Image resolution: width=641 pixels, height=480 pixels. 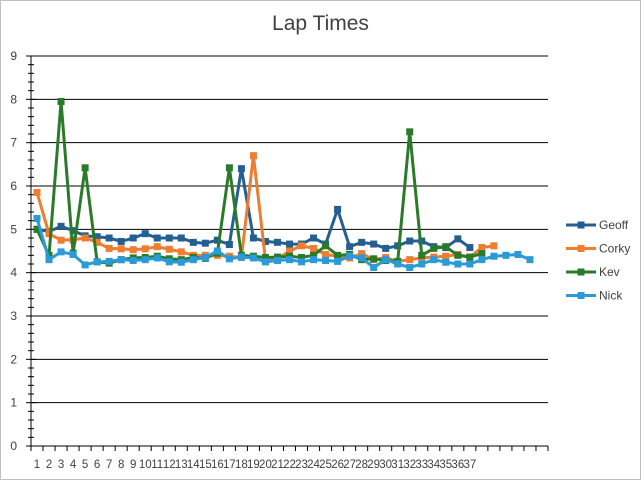 I want to click on x-tick-label: 36, so click(x=457, y=465).